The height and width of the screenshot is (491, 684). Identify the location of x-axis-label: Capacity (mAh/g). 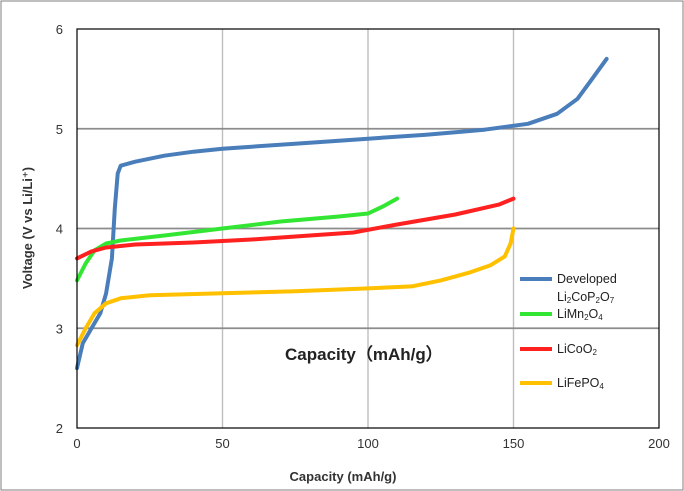
(343, 476).